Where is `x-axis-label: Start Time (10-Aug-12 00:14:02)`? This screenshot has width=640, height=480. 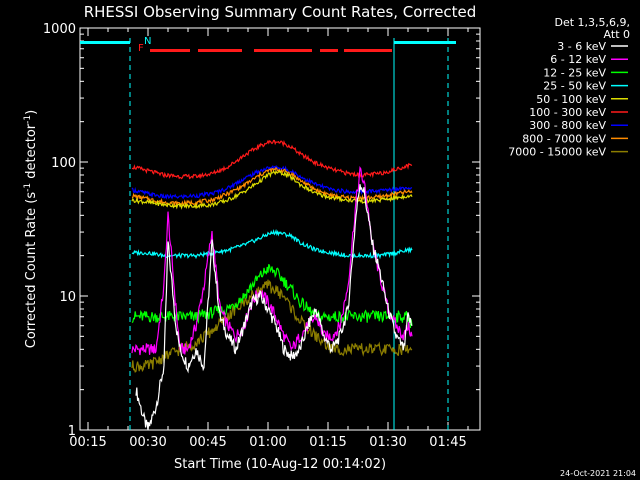 x-axis-label: Start Time (10-Aug-12 00:14:02) is located at coordinates (280, 464).